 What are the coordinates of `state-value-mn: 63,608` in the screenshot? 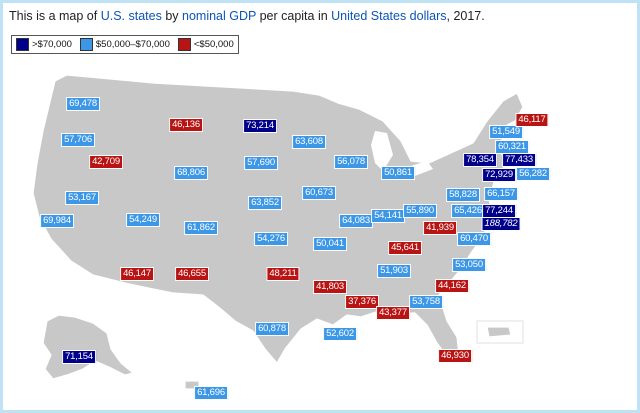 It's located at (309, 142).